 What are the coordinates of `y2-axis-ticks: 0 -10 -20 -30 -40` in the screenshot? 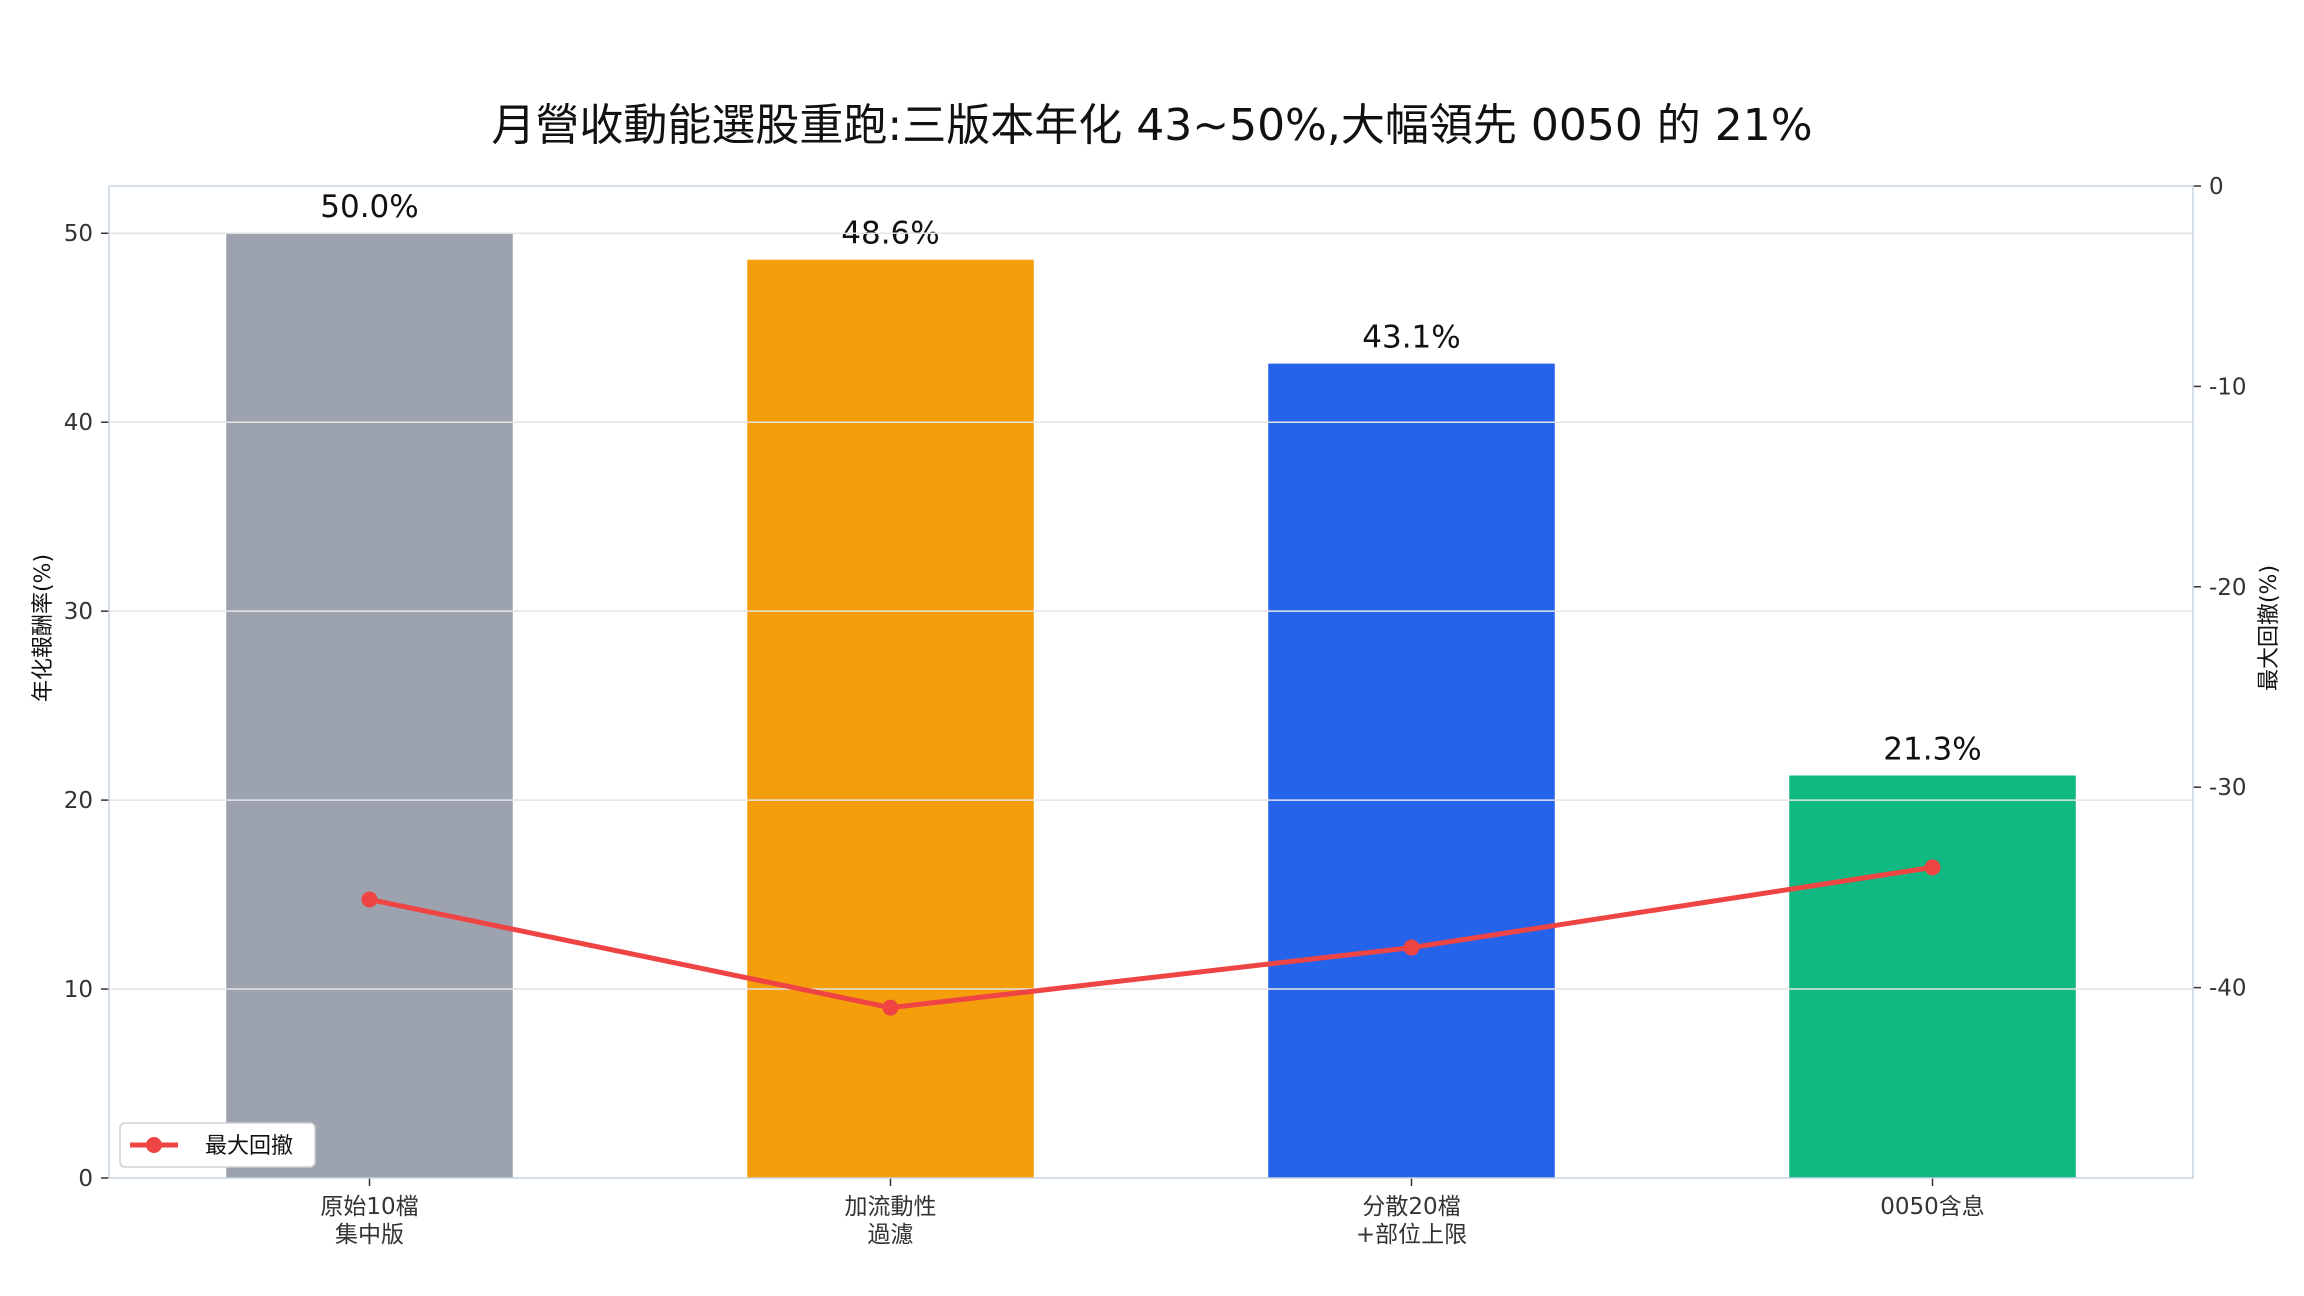 It's located at (2220, 588).